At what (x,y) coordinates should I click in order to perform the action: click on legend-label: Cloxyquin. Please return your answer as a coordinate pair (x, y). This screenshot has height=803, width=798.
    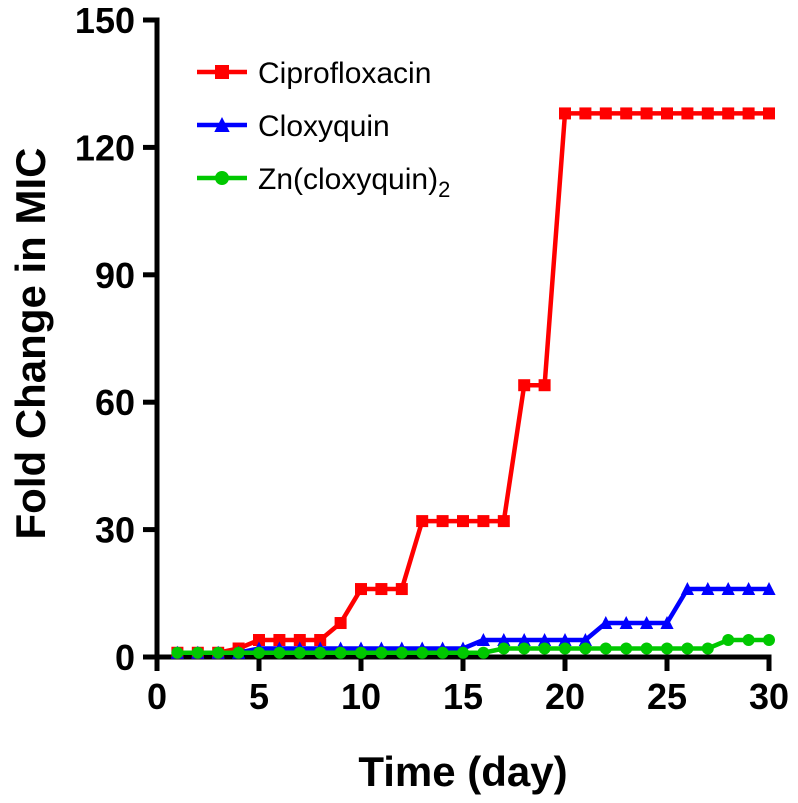
    Looking at the image, I should click on (324, 126).